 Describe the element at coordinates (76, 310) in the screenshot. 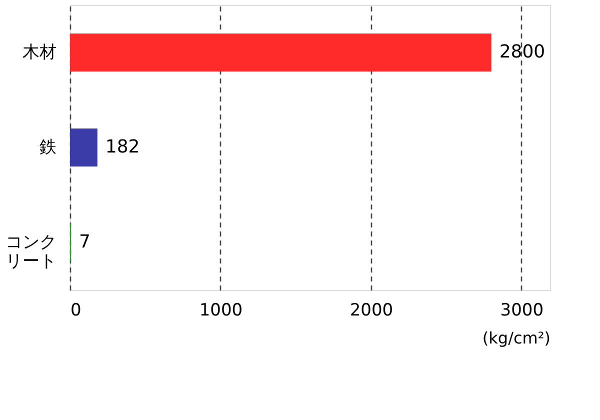

I see `x-tick-label: 0` at that location.